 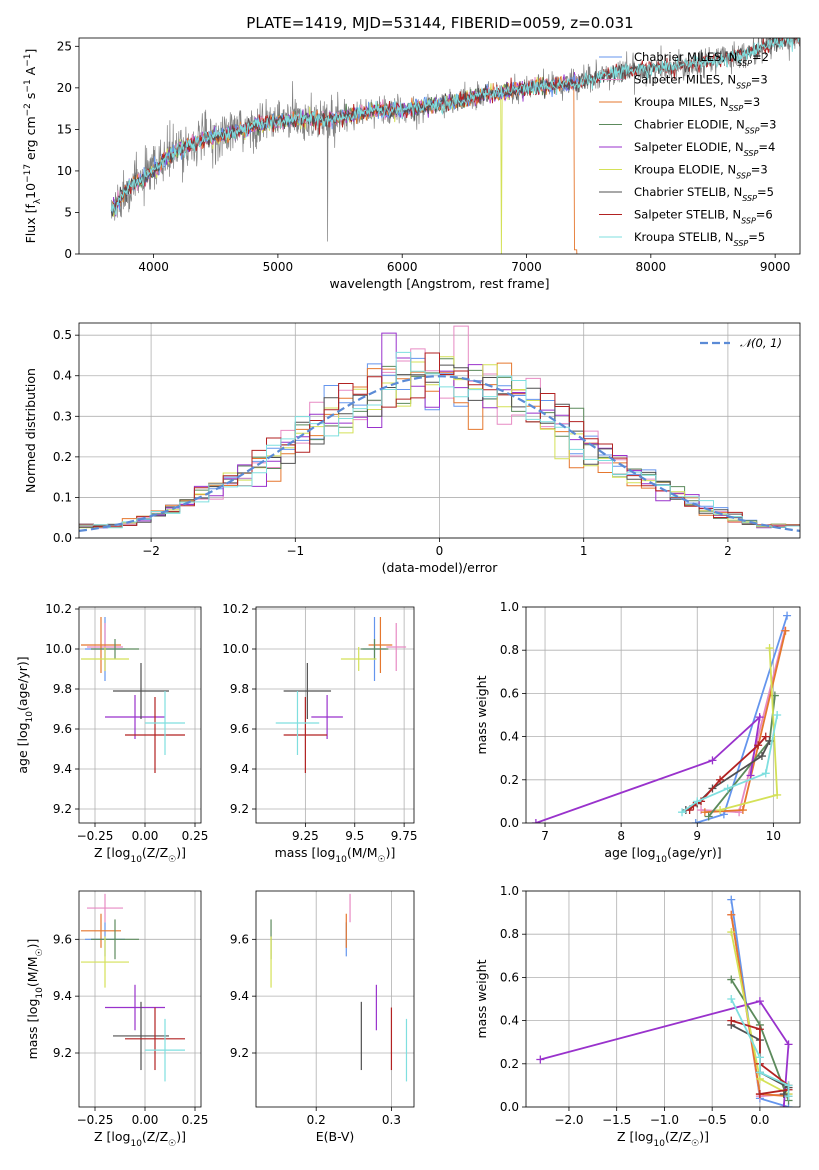 What do you see at coordinates (481, 714) in the screenshot?
I see `y-axis-label: mass weight` at bounding box center [481, 714].